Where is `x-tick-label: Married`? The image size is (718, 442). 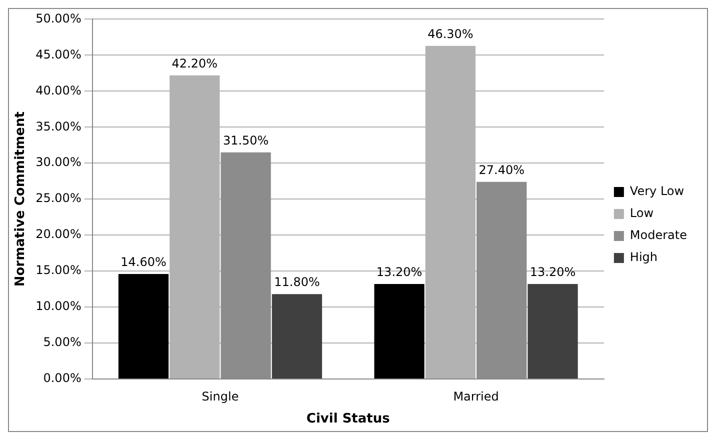
x-tick-label: Married is located at coordinates (476, 396).